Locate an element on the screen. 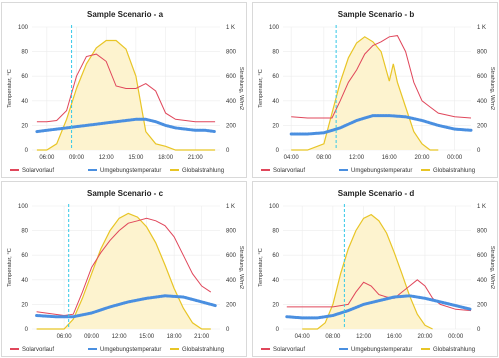 The height and width of the screenshot is (358, 499). chart-title: Sample Scenario - b is located at coordinates (376, 14).